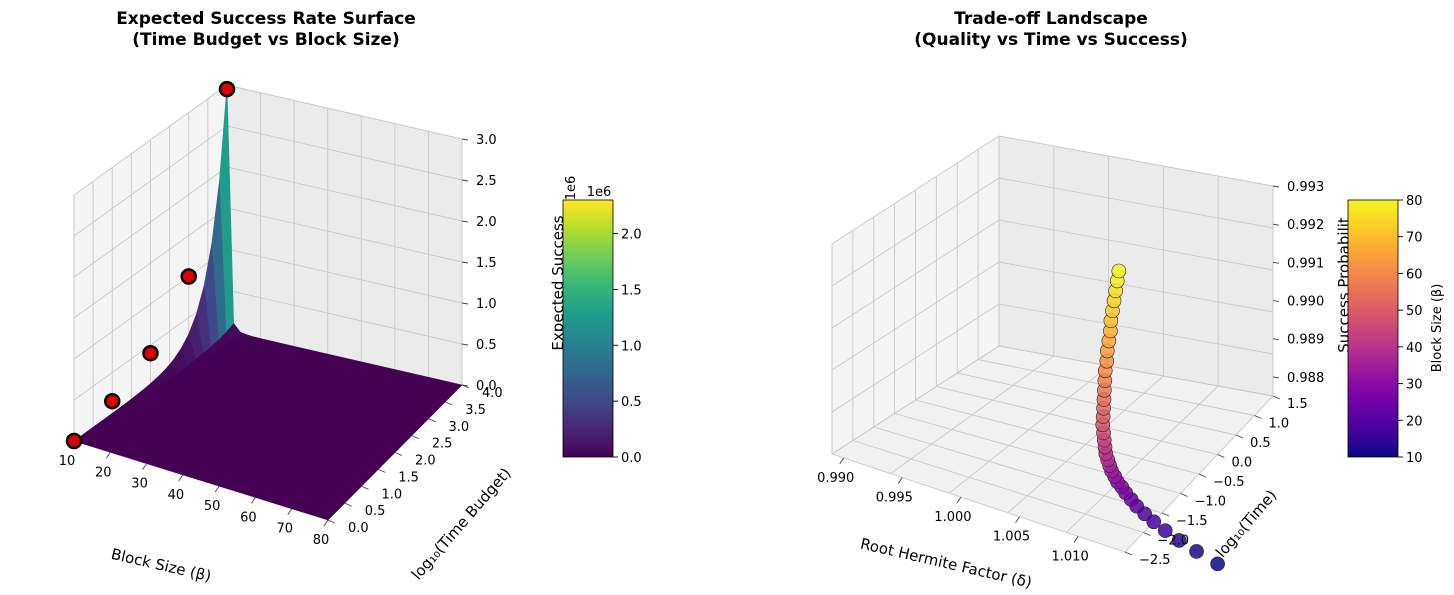 The height and width of the screenshot is (595, 1454). I want to click on right-x-tick-label: 0.995, so click(894, 498).